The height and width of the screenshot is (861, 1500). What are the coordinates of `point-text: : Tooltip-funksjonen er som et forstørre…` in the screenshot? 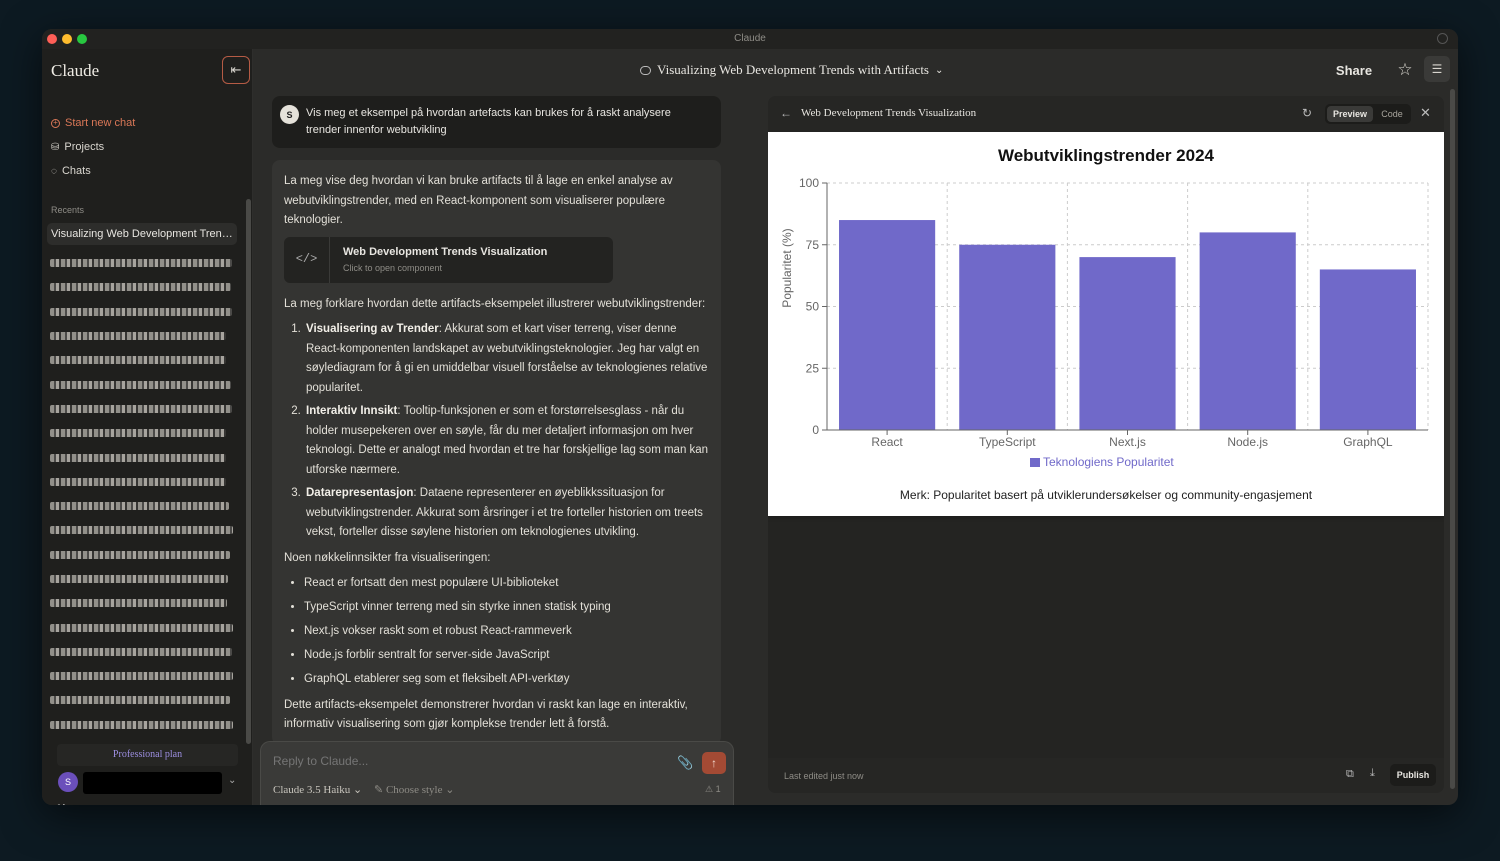 It's located at (507, 440).